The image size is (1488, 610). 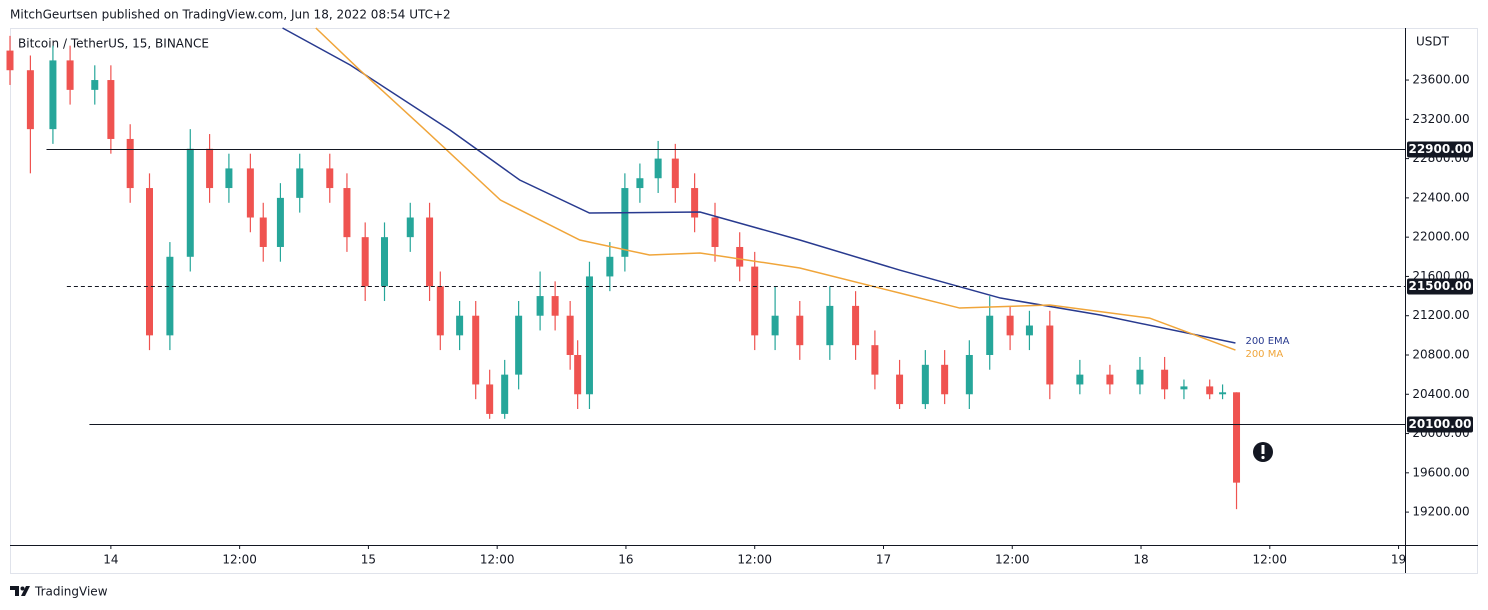 I want to click on y-tick-label: 23200.00, so click(x=1440, y=119).